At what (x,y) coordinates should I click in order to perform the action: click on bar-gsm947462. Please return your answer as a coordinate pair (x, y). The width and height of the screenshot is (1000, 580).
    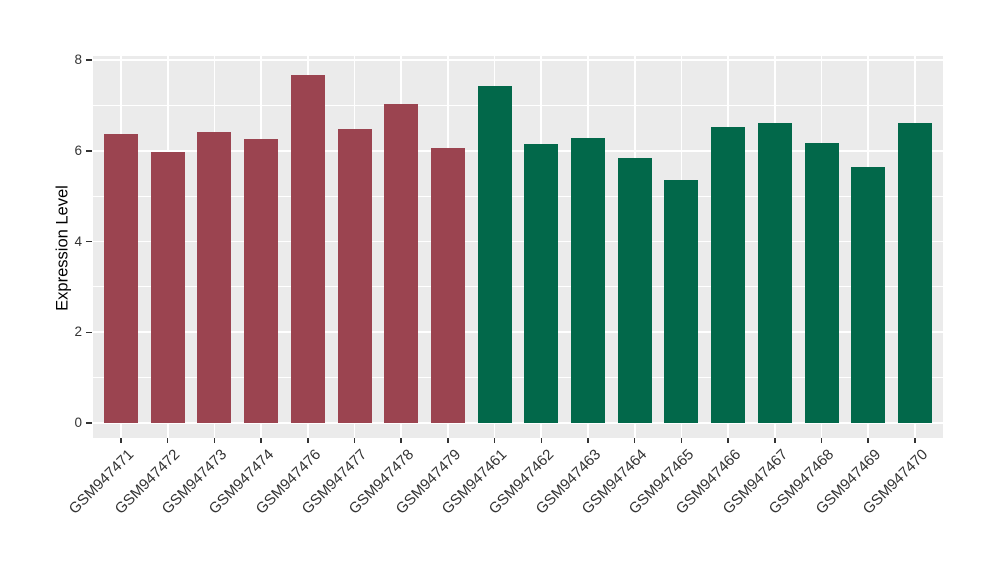
    Looking at the image, I should click on (541, 283).